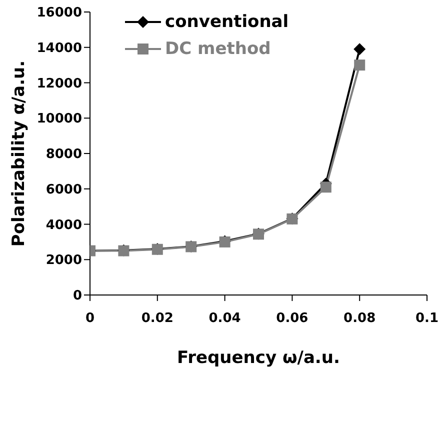  I want to click on y-tick-label: 12000, so click(59, 84).